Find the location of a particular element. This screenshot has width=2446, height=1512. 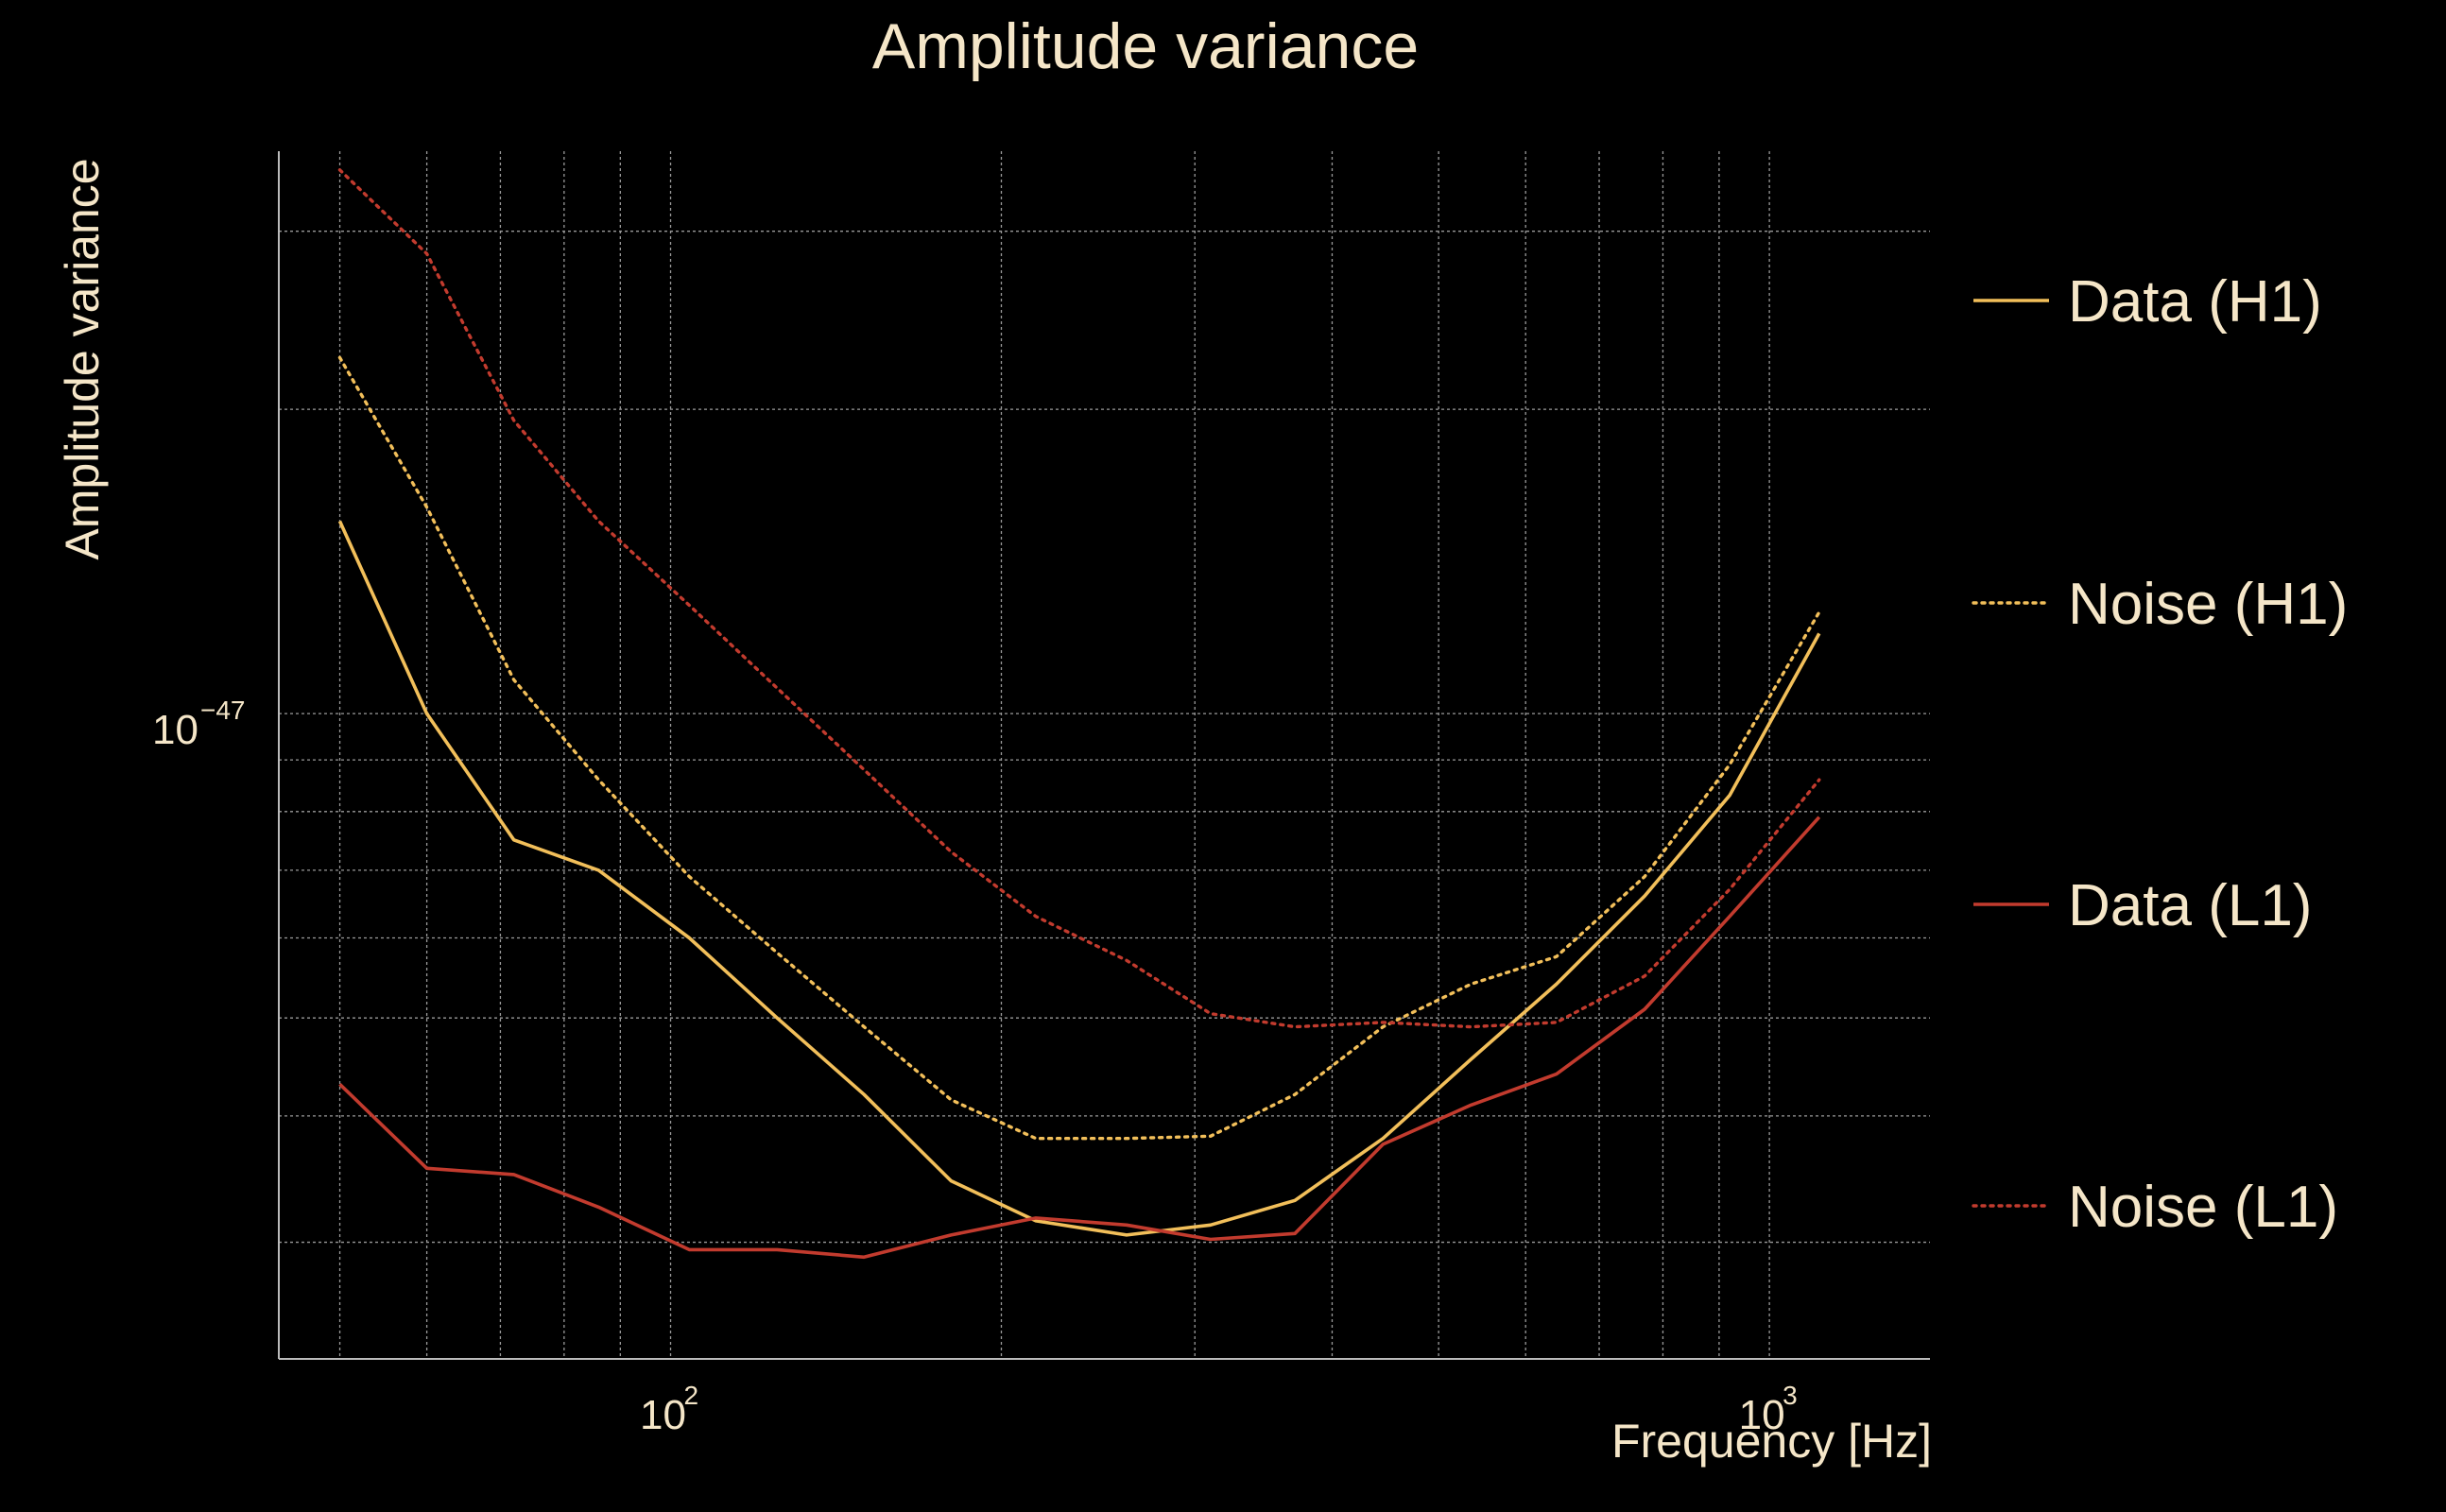

legend-label: Noise (L1) is located at coordinates (2203, 1207).